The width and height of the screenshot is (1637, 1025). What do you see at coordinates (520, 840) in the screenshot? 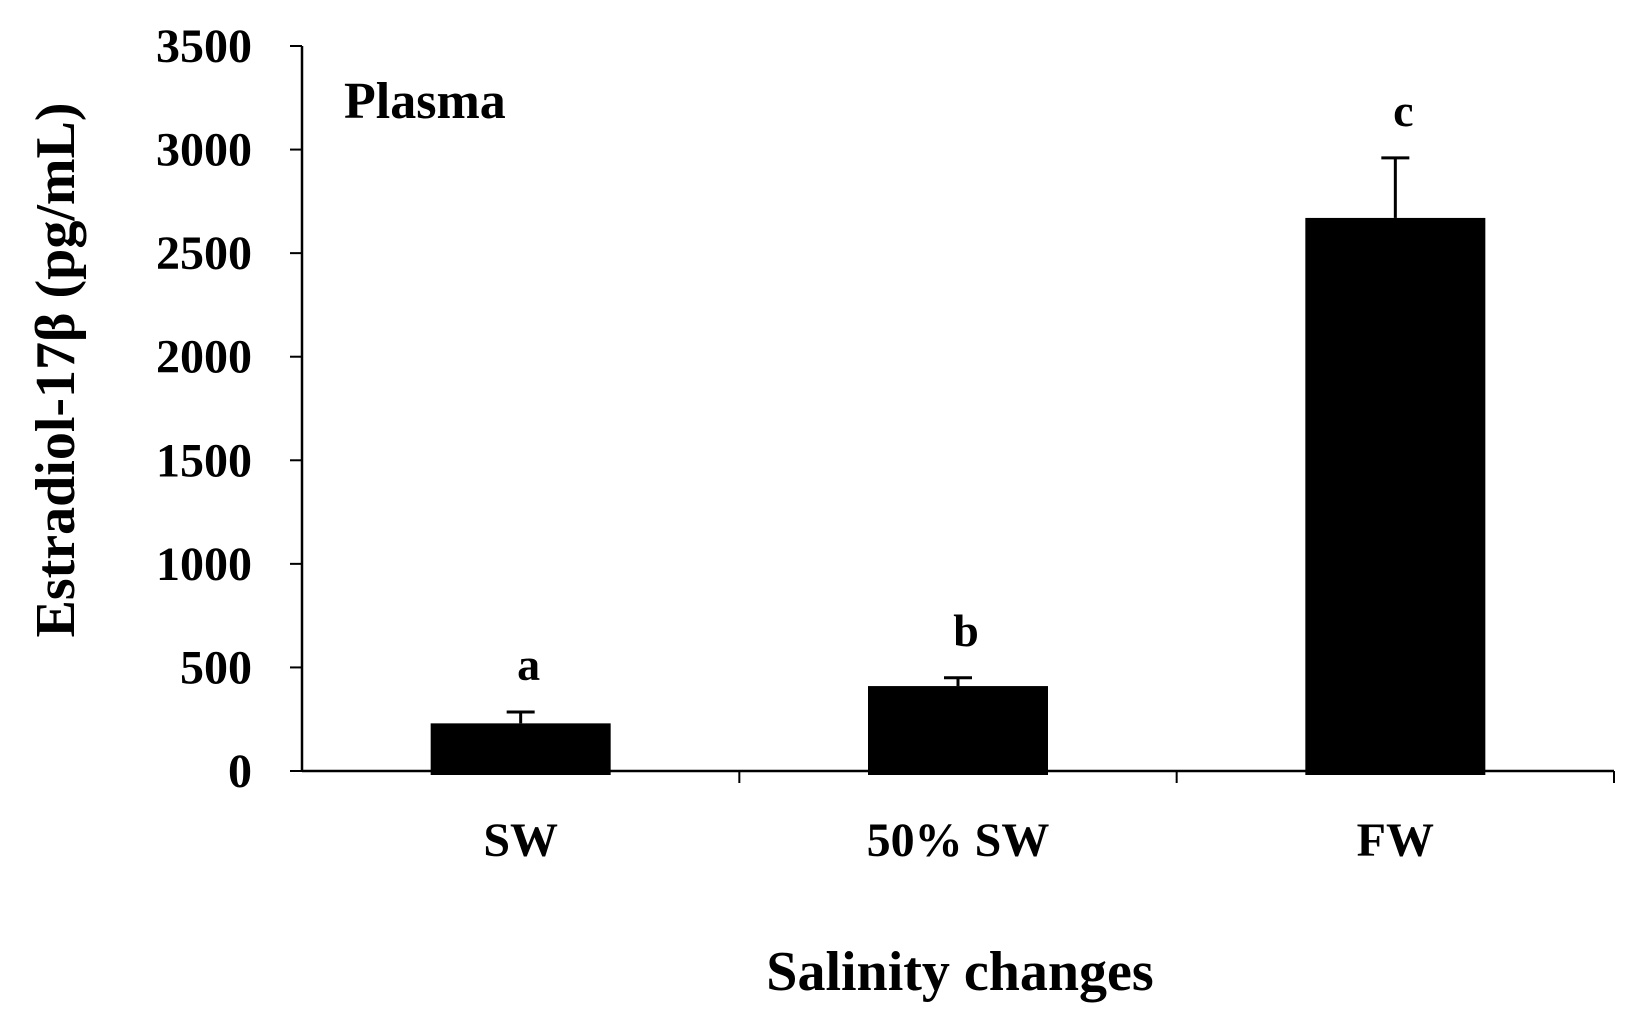
I see `x-tick-label: SW` at bounding box center [520, 840].